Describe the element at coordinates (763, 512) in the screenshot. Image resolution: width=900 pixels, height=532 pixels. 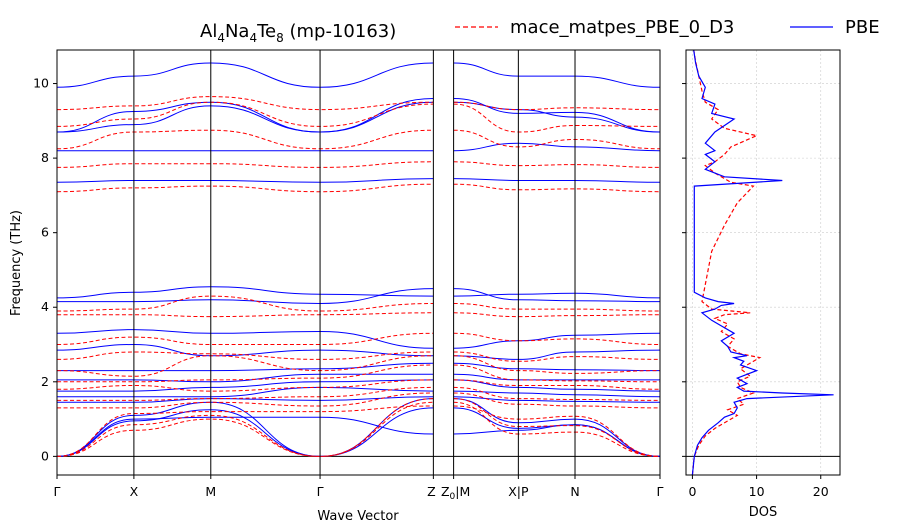
I see `dos-axis-label: DOS` at that location.